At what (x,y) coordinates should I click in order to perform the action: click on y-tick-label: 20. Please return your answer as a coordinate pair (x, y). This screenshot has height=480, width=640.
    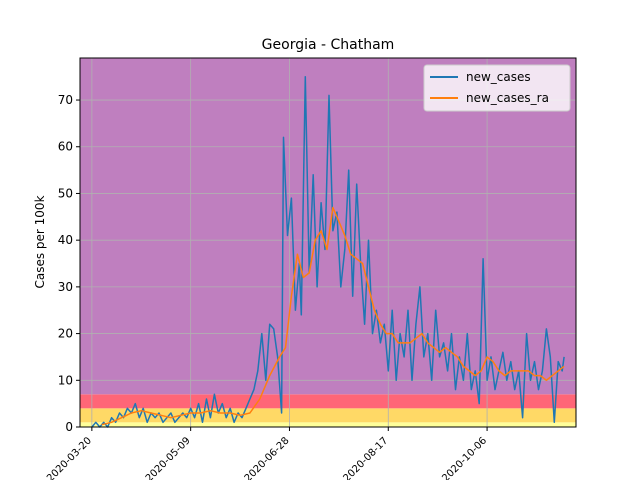
    Looking at the image, I should click on (65, 334).